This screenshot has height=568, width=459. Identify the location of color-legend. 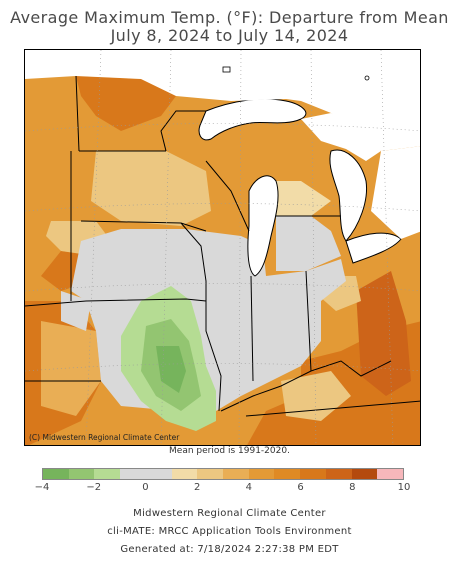
(223, 474).